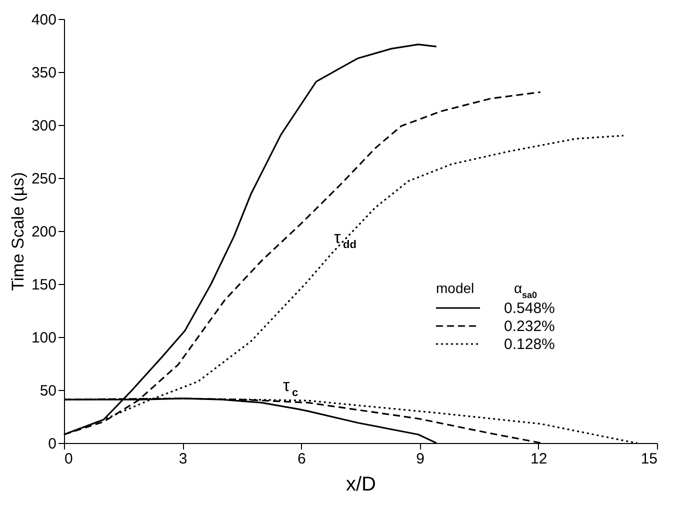 Image resolution: width=689 pixels, height=506 pixels. Describe the element at coordinates (18, 231) in the screenshot. I see `y-axis-title: Time Scale (µs)` at that location.